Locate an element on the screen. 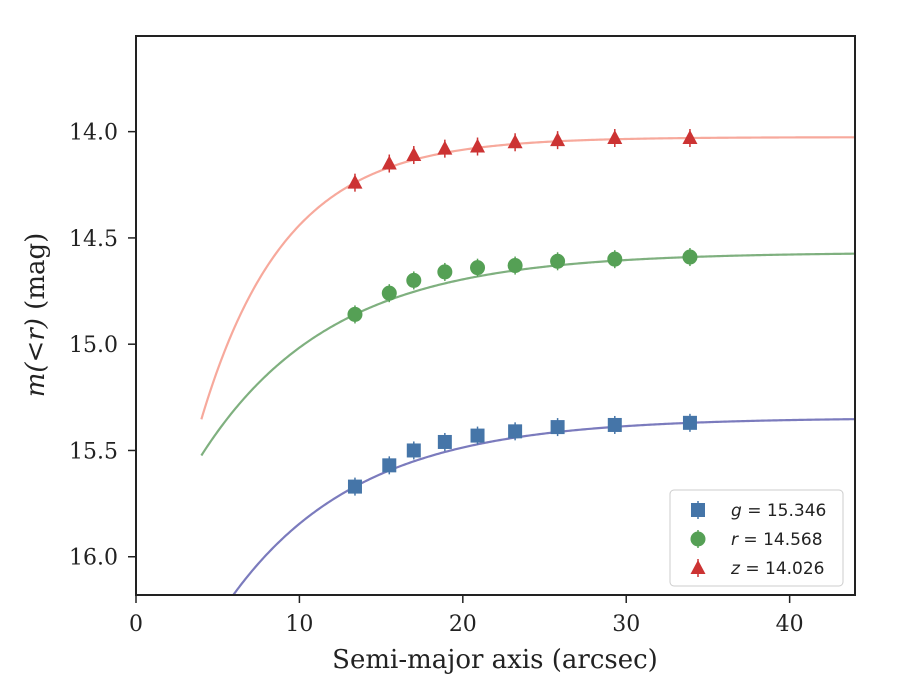 The image size is (900, 700). legend-label-z: z = 14.026 is located at coordinates (777, 569).